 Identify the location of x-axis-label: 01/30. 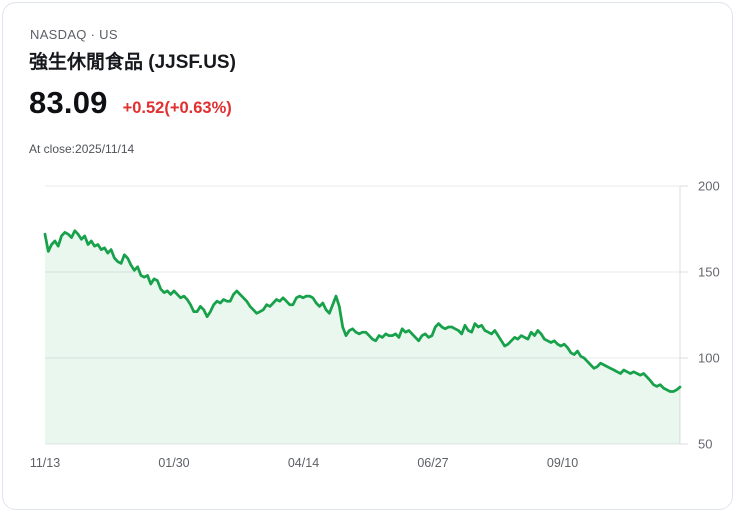
(174, 463).